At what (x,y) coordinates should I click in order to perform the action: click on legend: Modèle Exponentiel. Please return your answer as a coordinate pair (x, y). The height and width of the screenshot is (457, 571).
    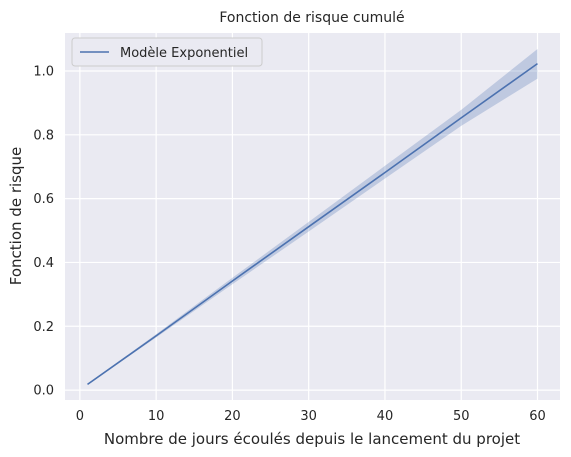
    Looking at the image, I should click on (167, 52).